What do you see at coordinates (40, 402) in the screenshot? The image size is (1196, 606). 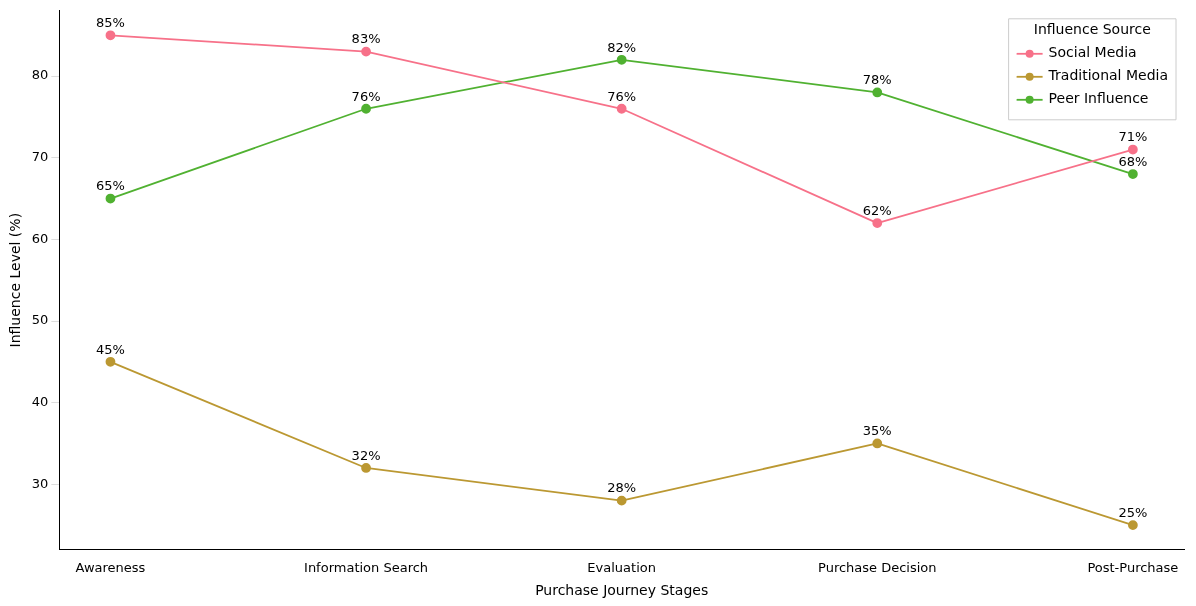 I see `y-tick-label: 40` at bounding box center [40, 402].